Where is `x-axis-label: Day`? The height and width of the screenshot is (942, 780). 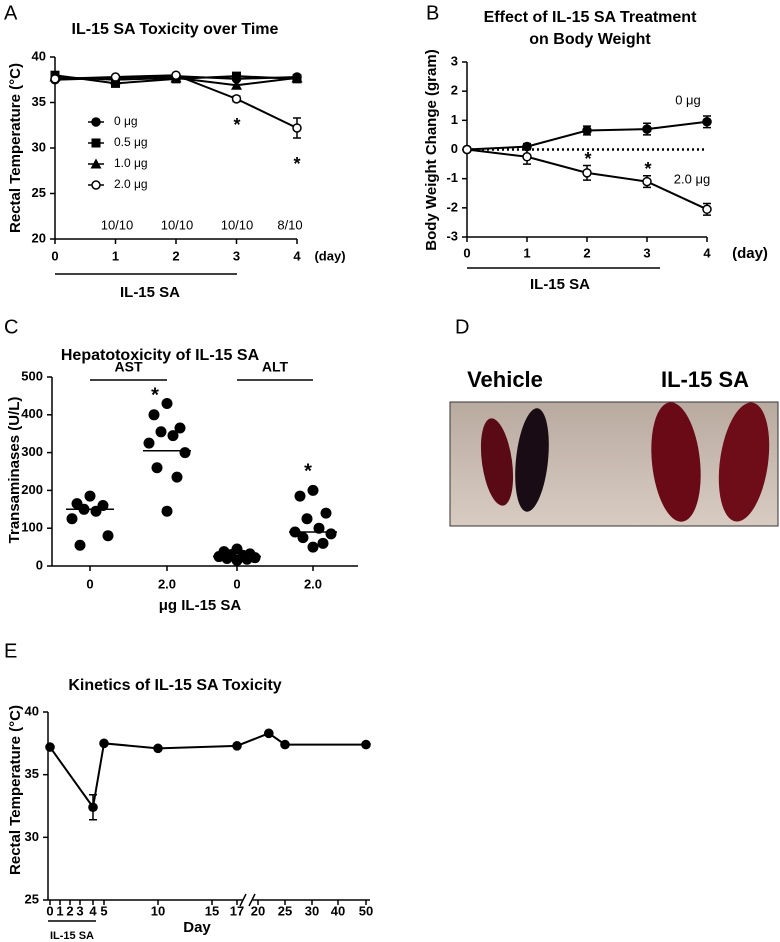 x-axis-label: Day is located at coordinates (197, 927).